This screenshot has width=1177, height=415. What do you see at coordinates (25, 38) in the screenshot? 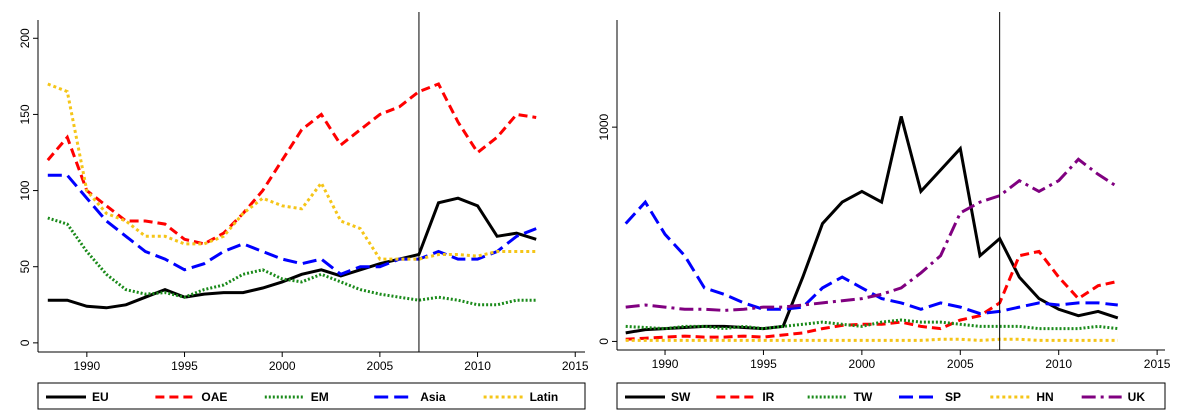
I see `y-tick-label: 200` at bounding box center [25, 38].